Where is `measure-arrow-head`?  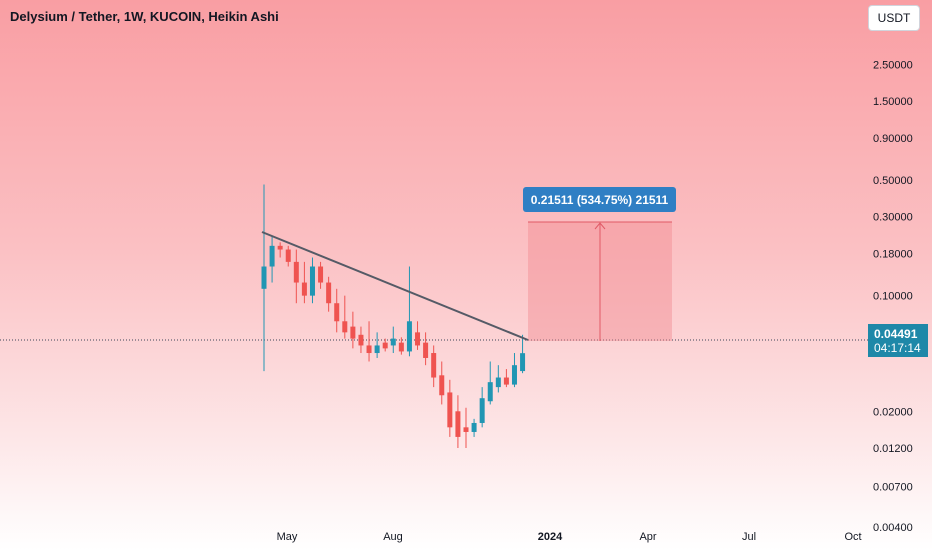
measure-arrow-head is located at coordinates (600, 226).